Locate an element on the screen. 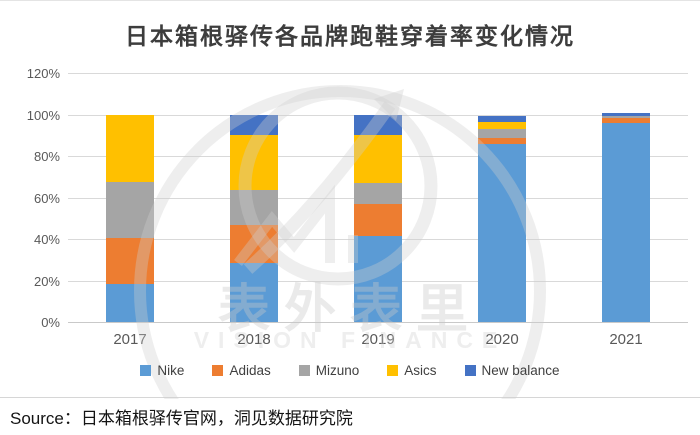  y-tick-label: 20% is located at coordinates (46, 281).